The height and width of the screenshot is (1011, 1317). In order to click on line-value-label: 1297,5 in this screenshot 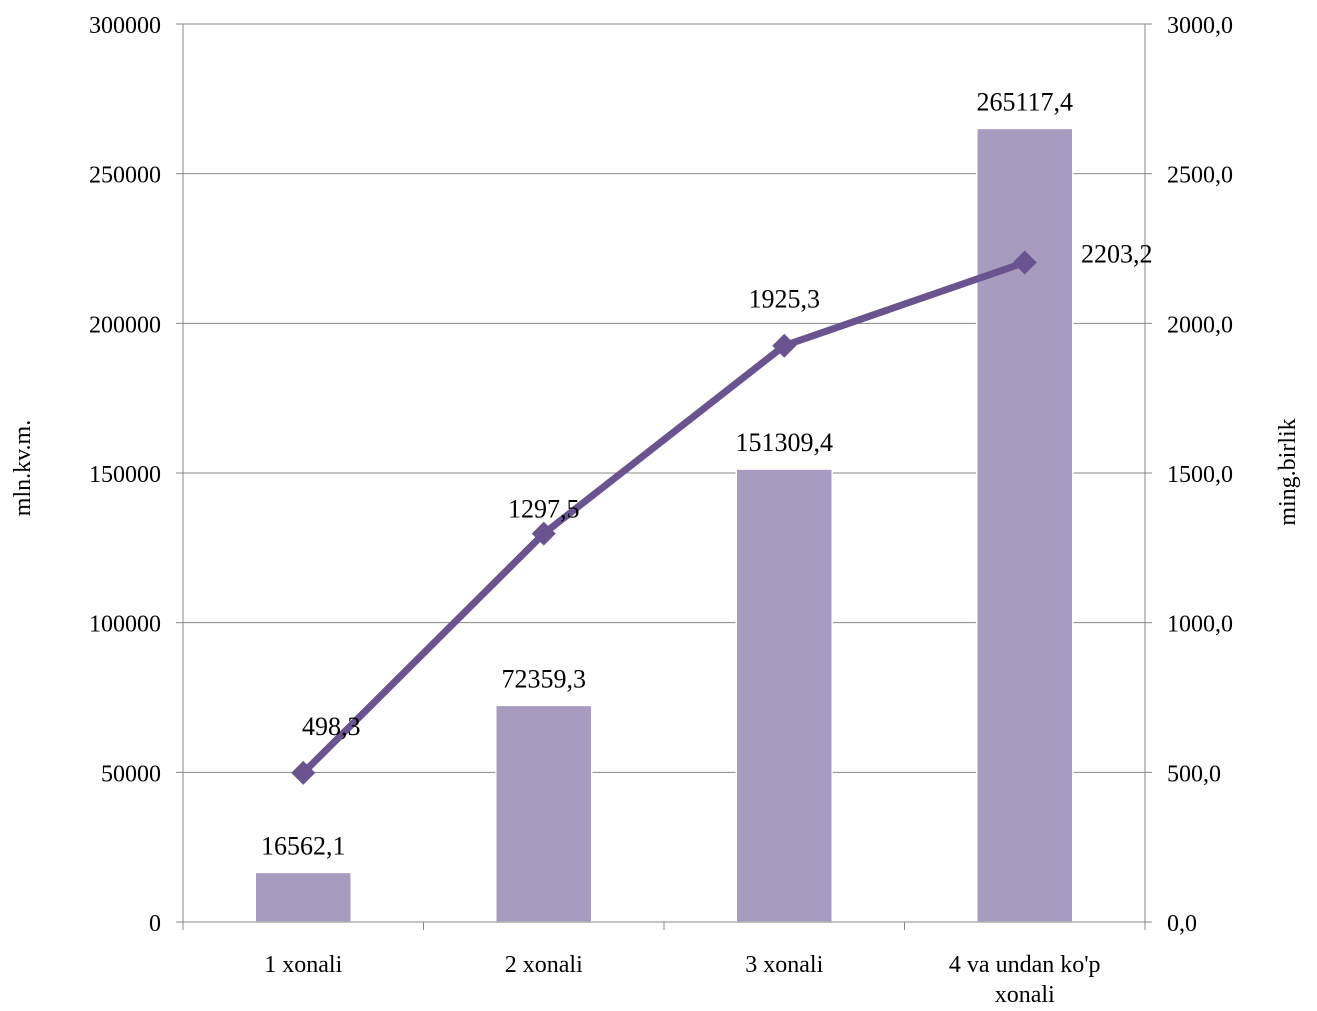, I will do `click(544, 509)`.